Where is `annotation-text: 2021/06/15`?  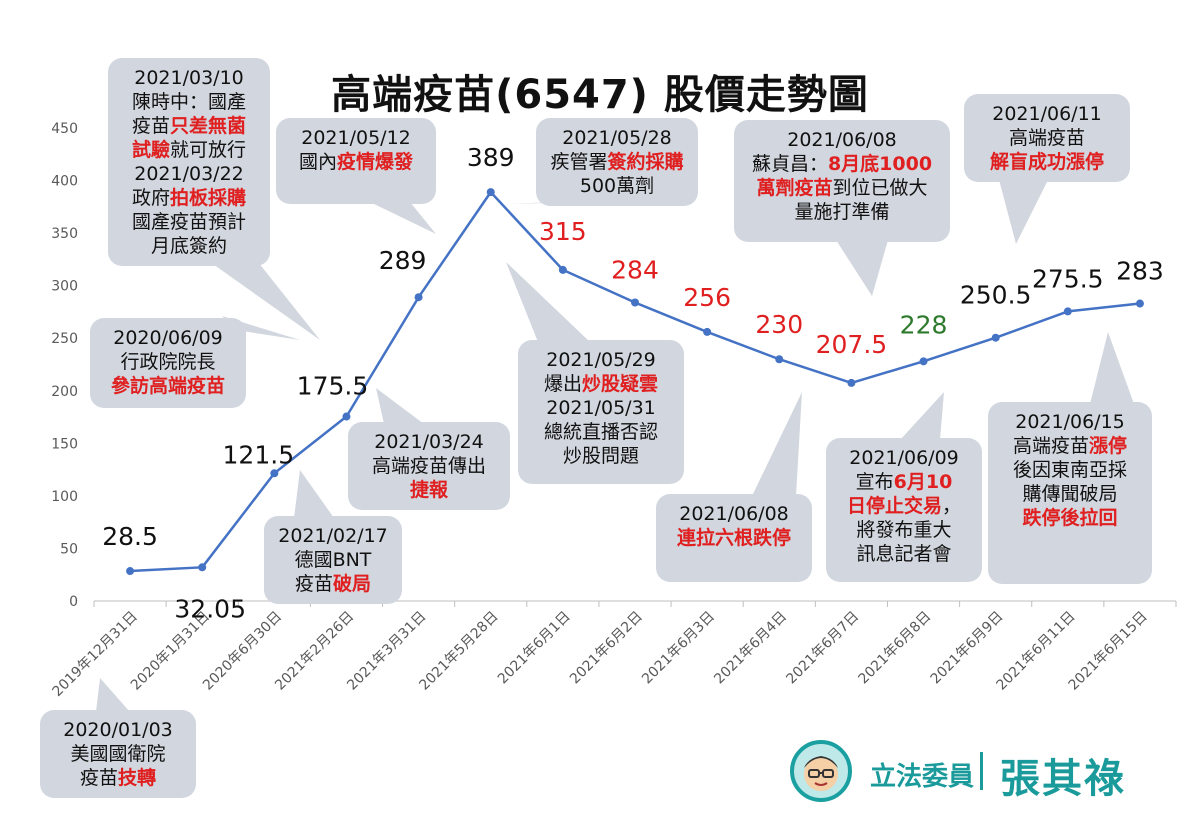 annotation-text: 2021/06/15 is located at coordinates (1070, 422).